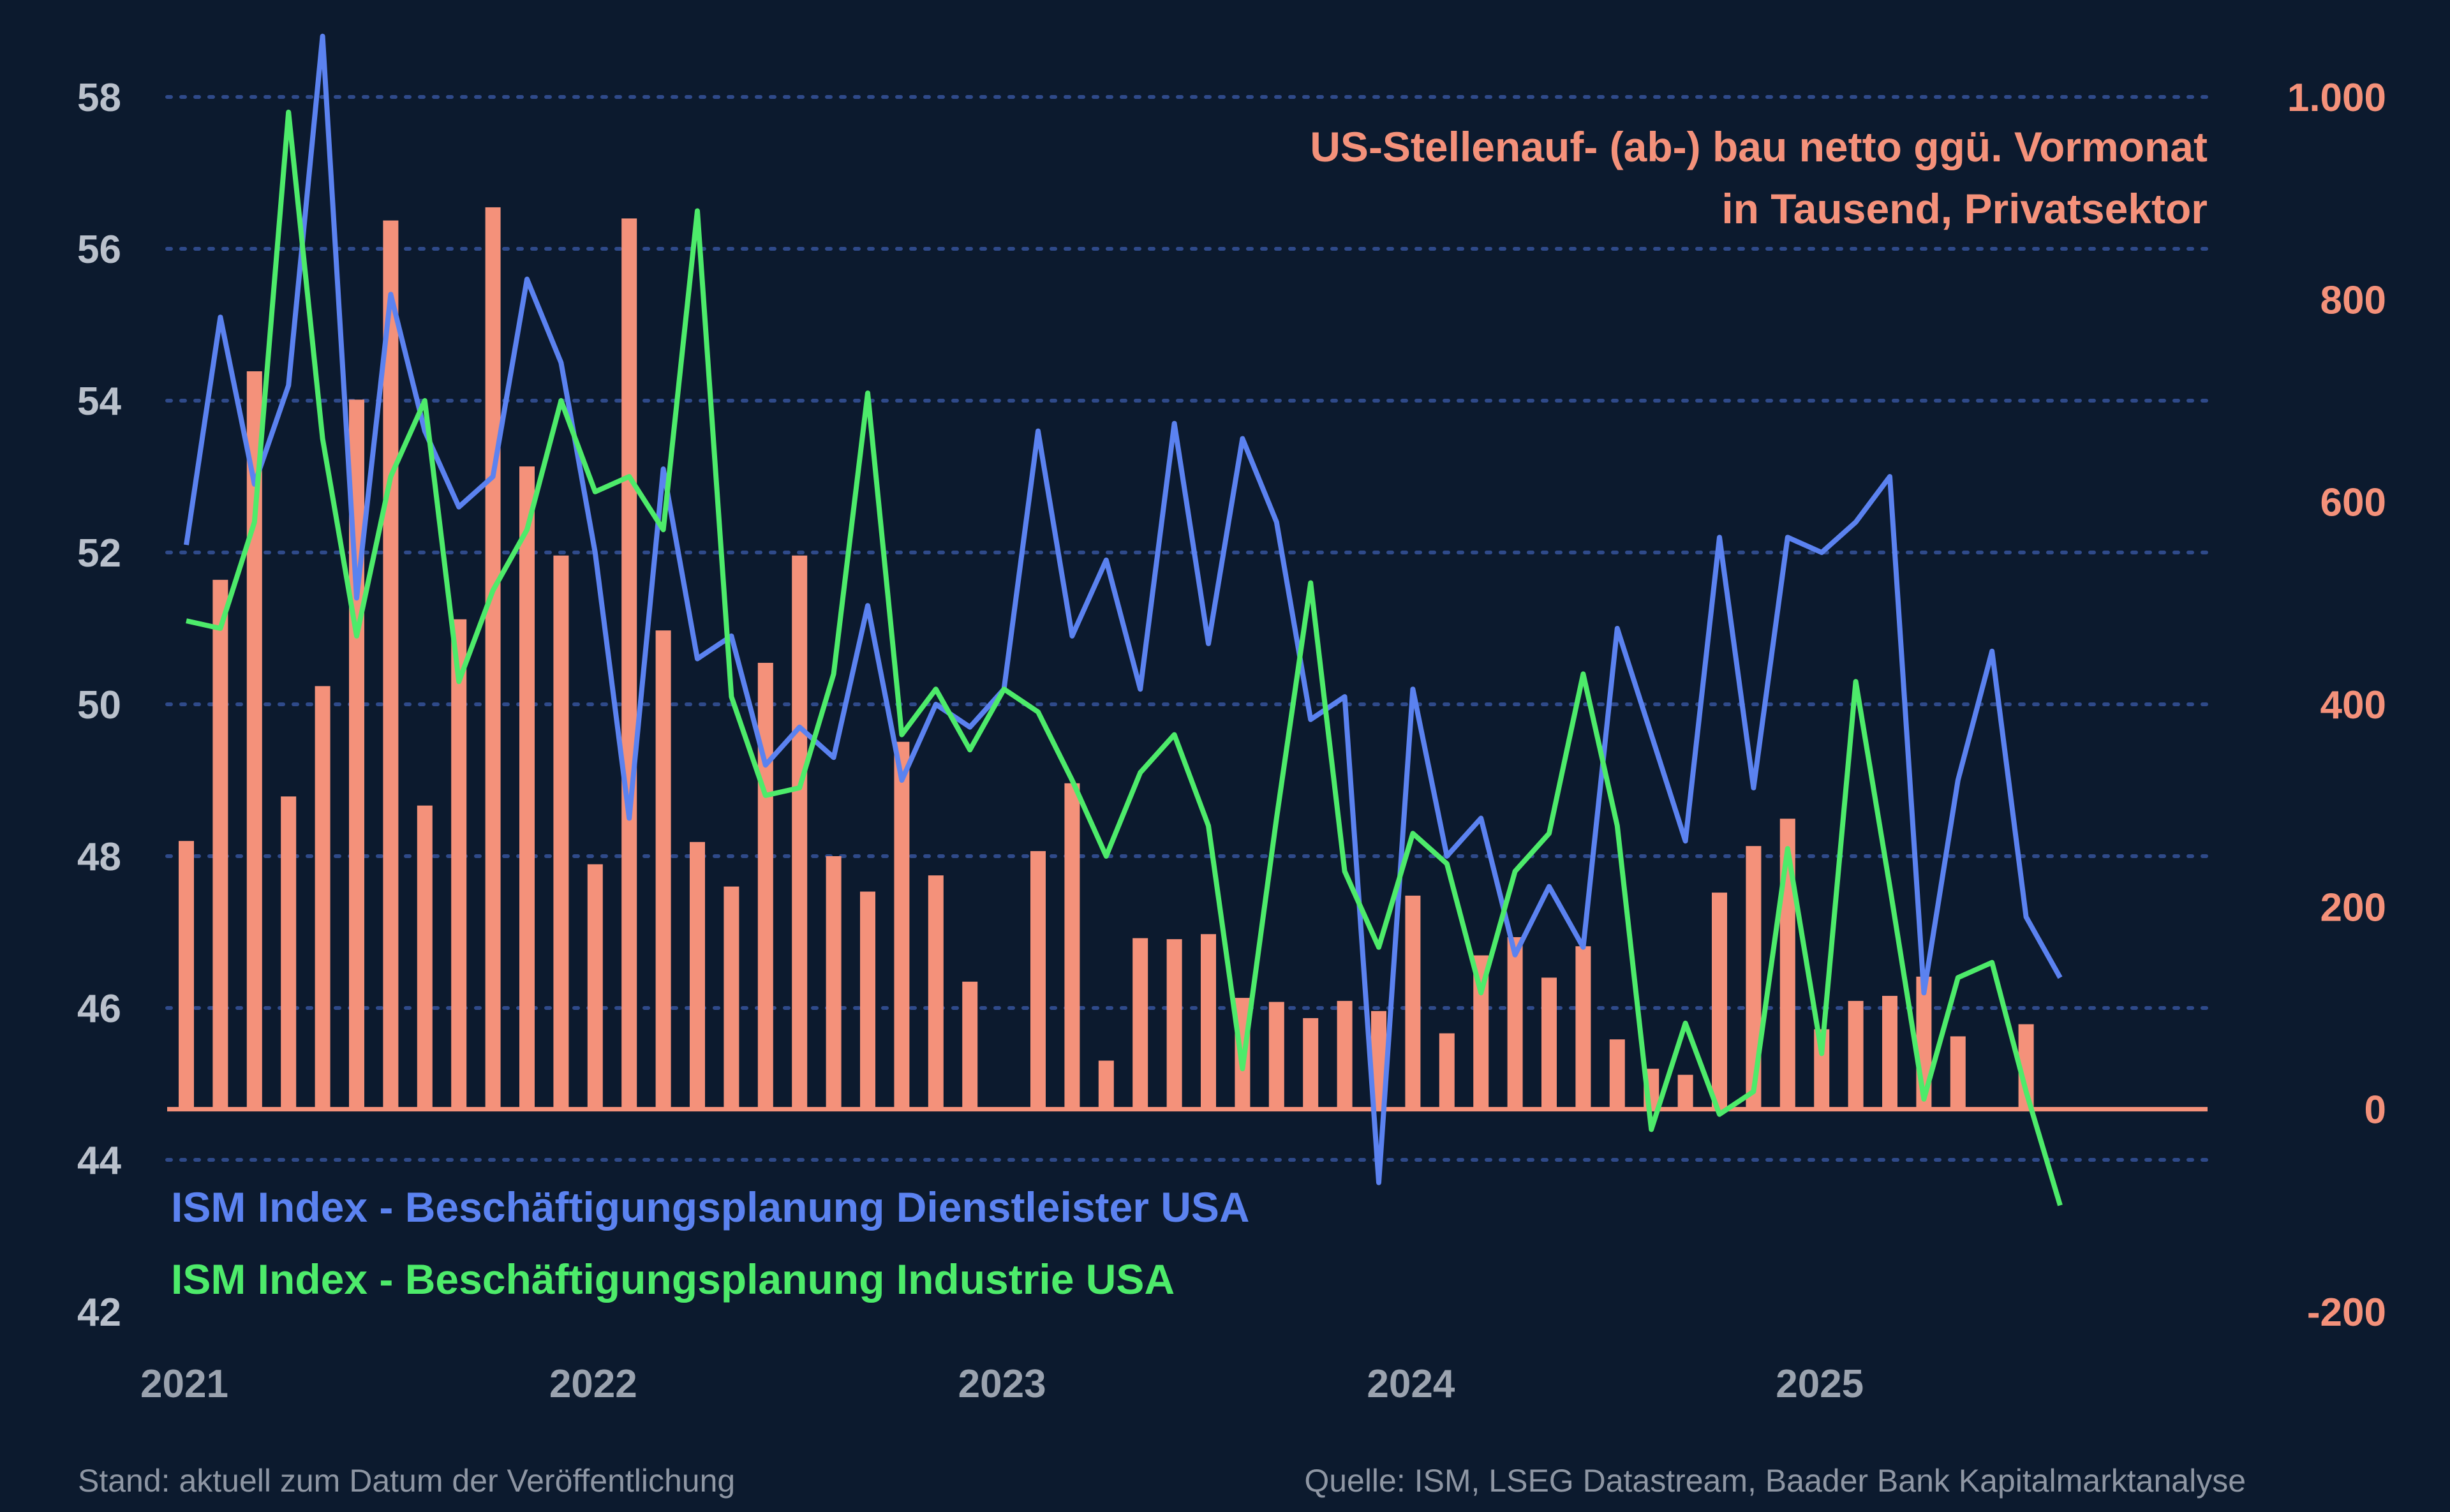 This screenshot has width=2450, height=1512. Describe the element at coordinates (99, 553) in the screenshot. I see `left-tick-label: 52` at that location.